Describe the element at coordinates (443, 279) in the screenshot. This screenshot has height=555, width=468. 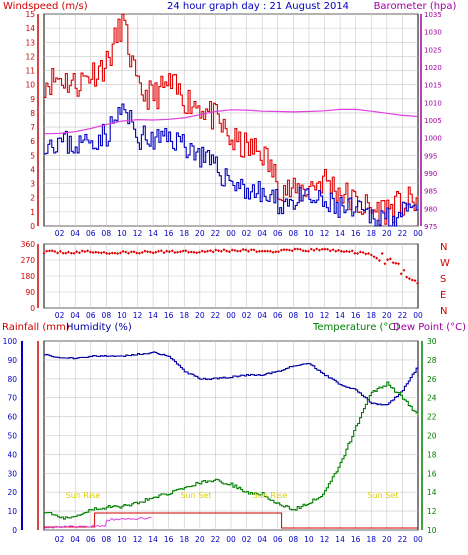
I see `compass-label: S` at that location.